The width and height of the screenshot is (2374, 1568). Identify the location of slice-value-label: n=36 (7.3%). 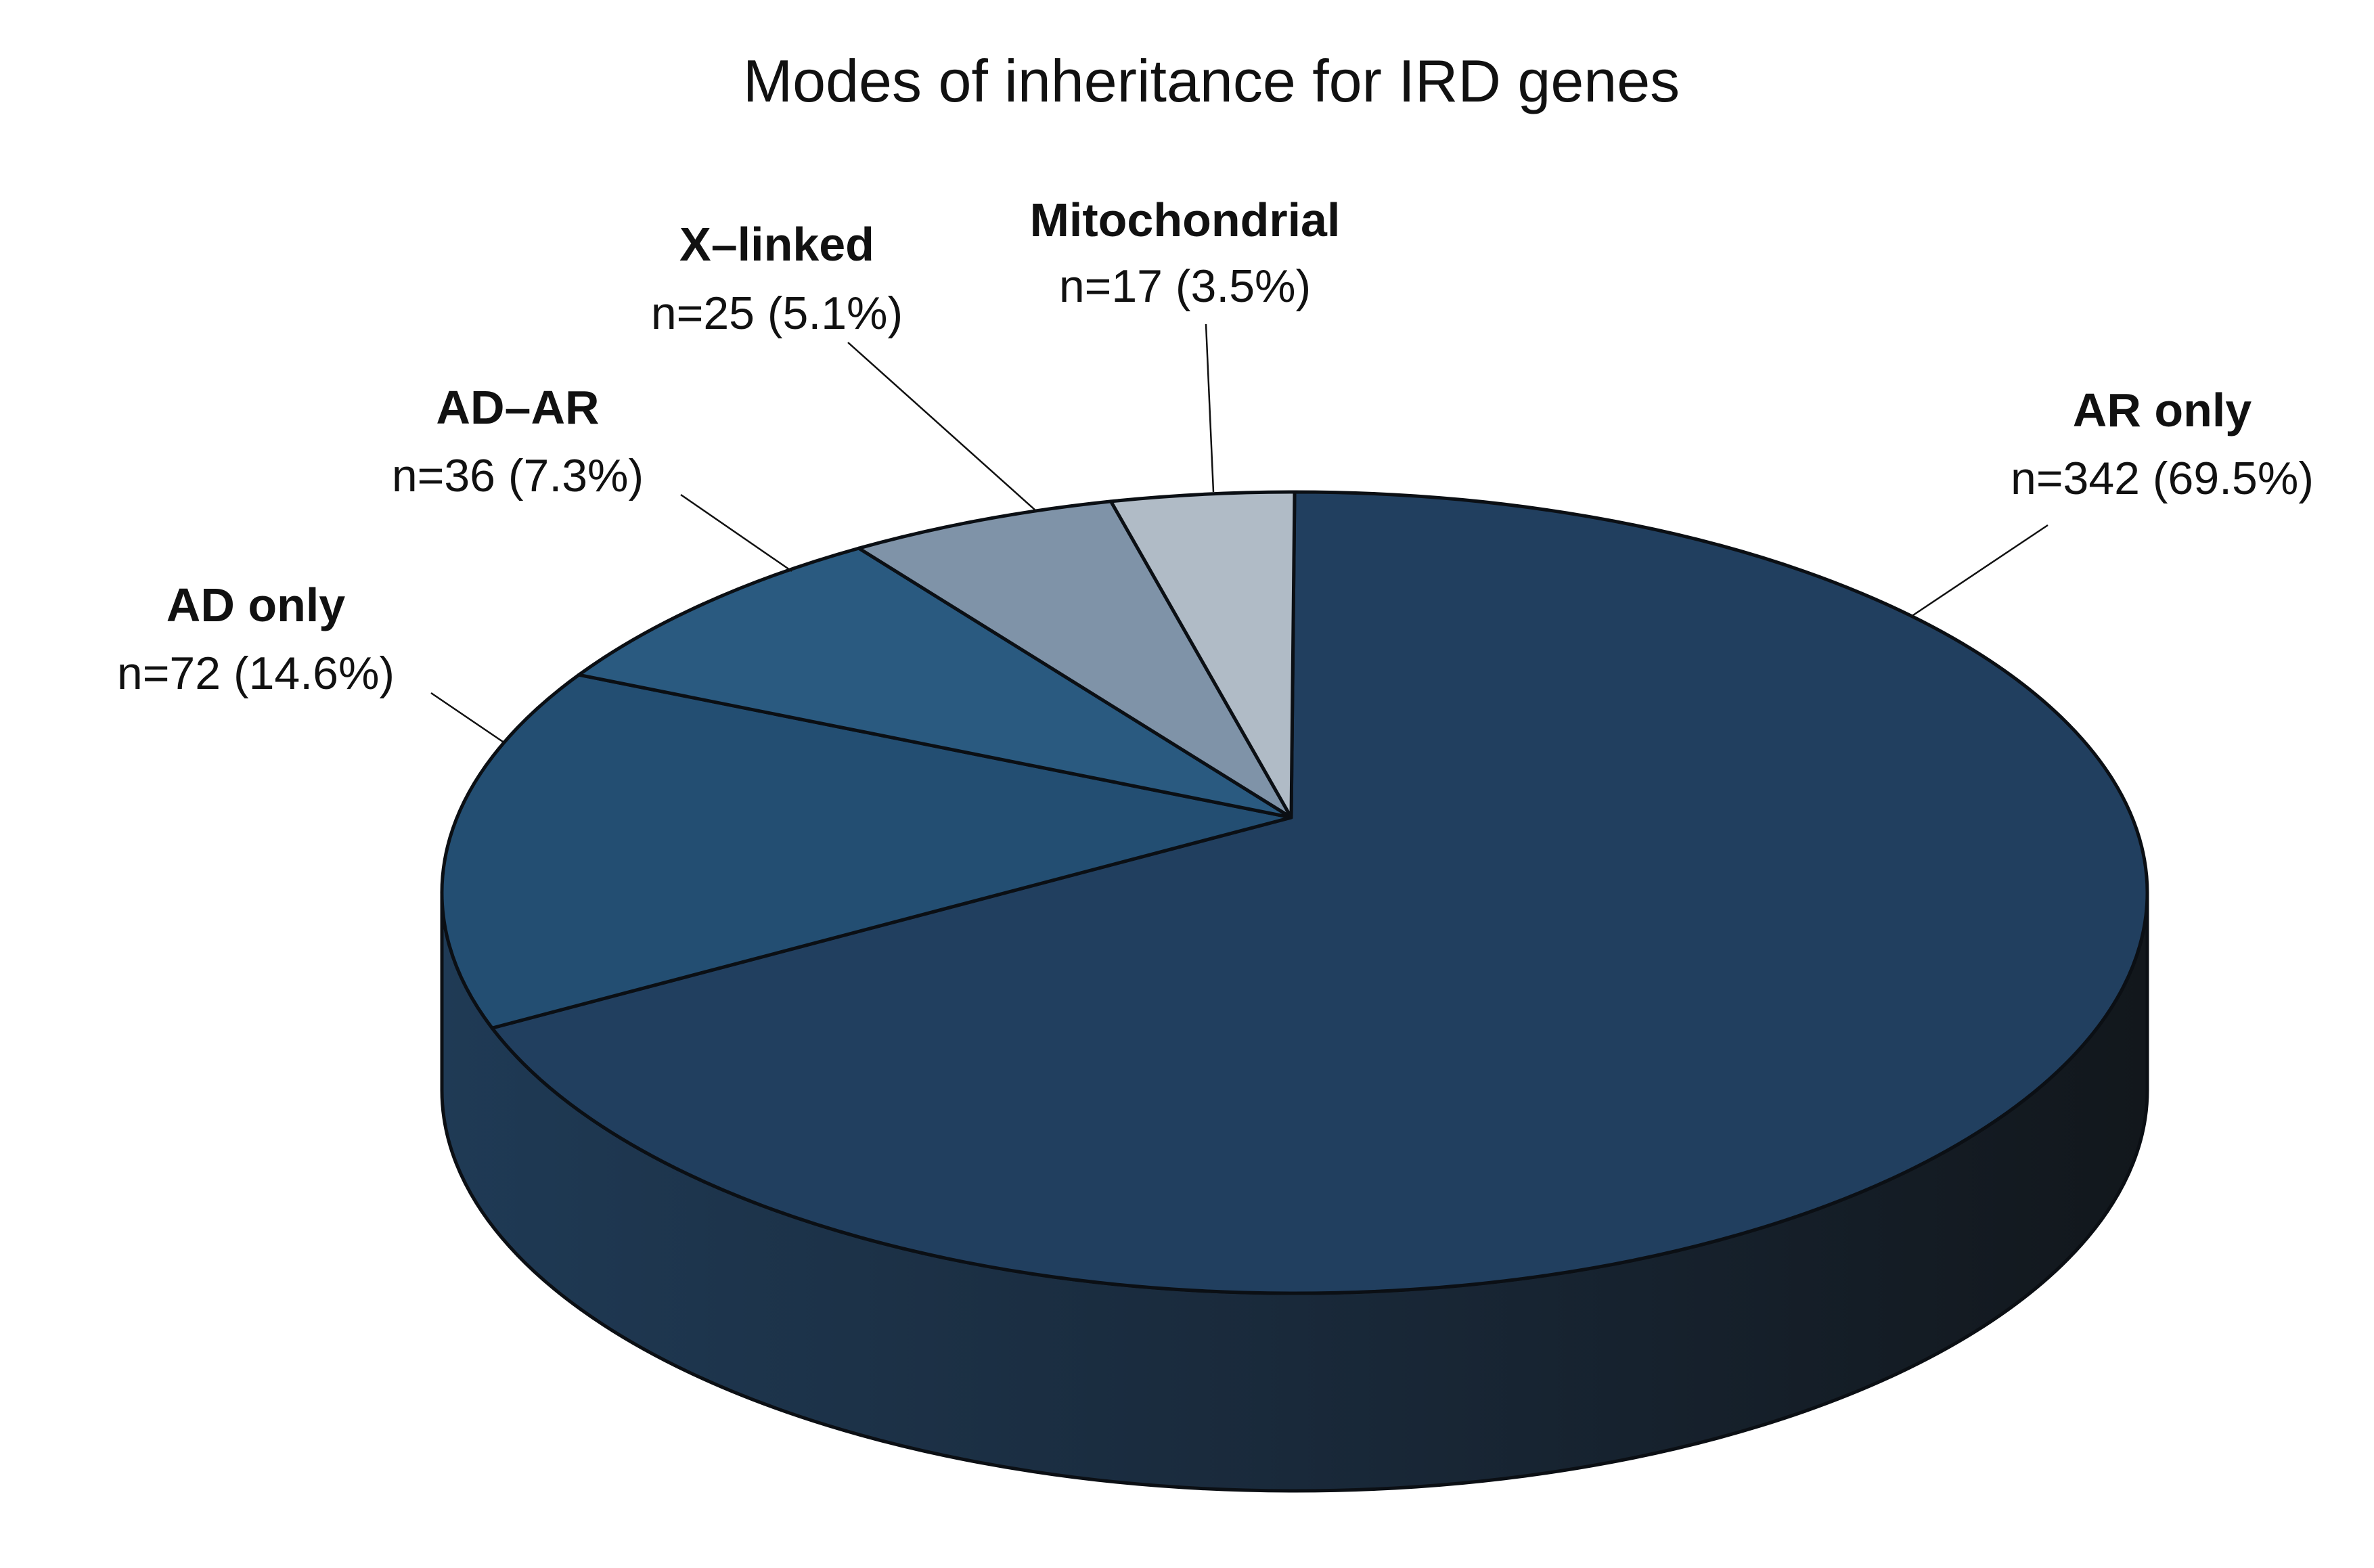
(518, 475).